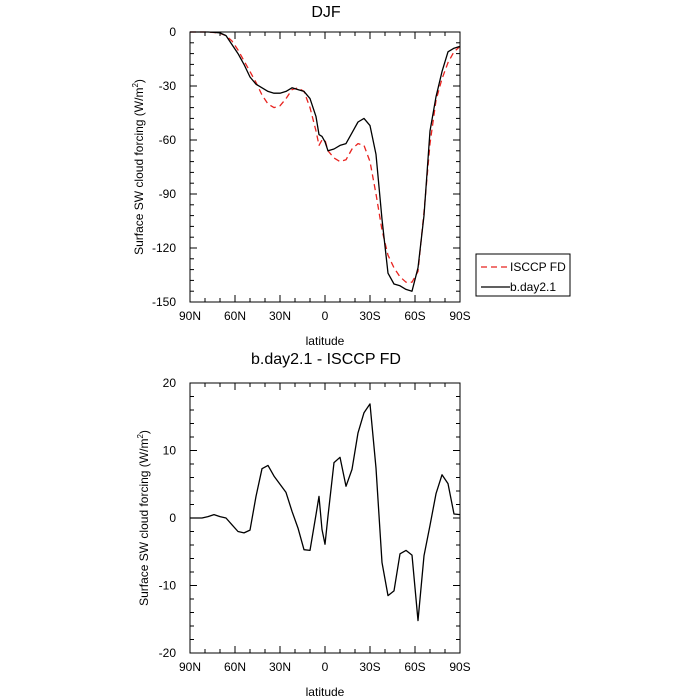 The width and height of the screenshot is (700, 700). Describe the element at coordinates (325, 316) in the screenshot. I see `top-x-tick-label: 0` at that location.